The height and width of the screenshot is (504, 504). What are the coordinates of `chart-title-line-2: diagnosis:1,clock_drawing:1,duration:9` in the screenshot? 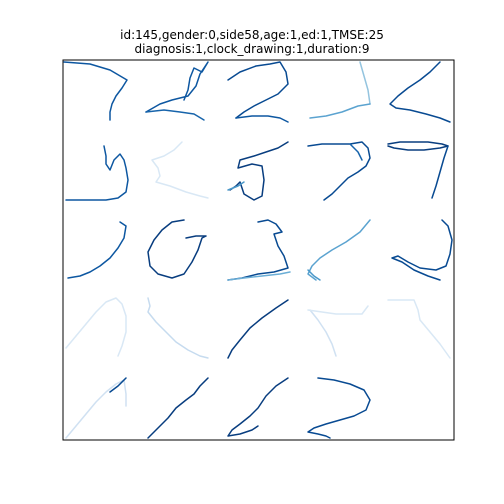 It's located at (252, 49).